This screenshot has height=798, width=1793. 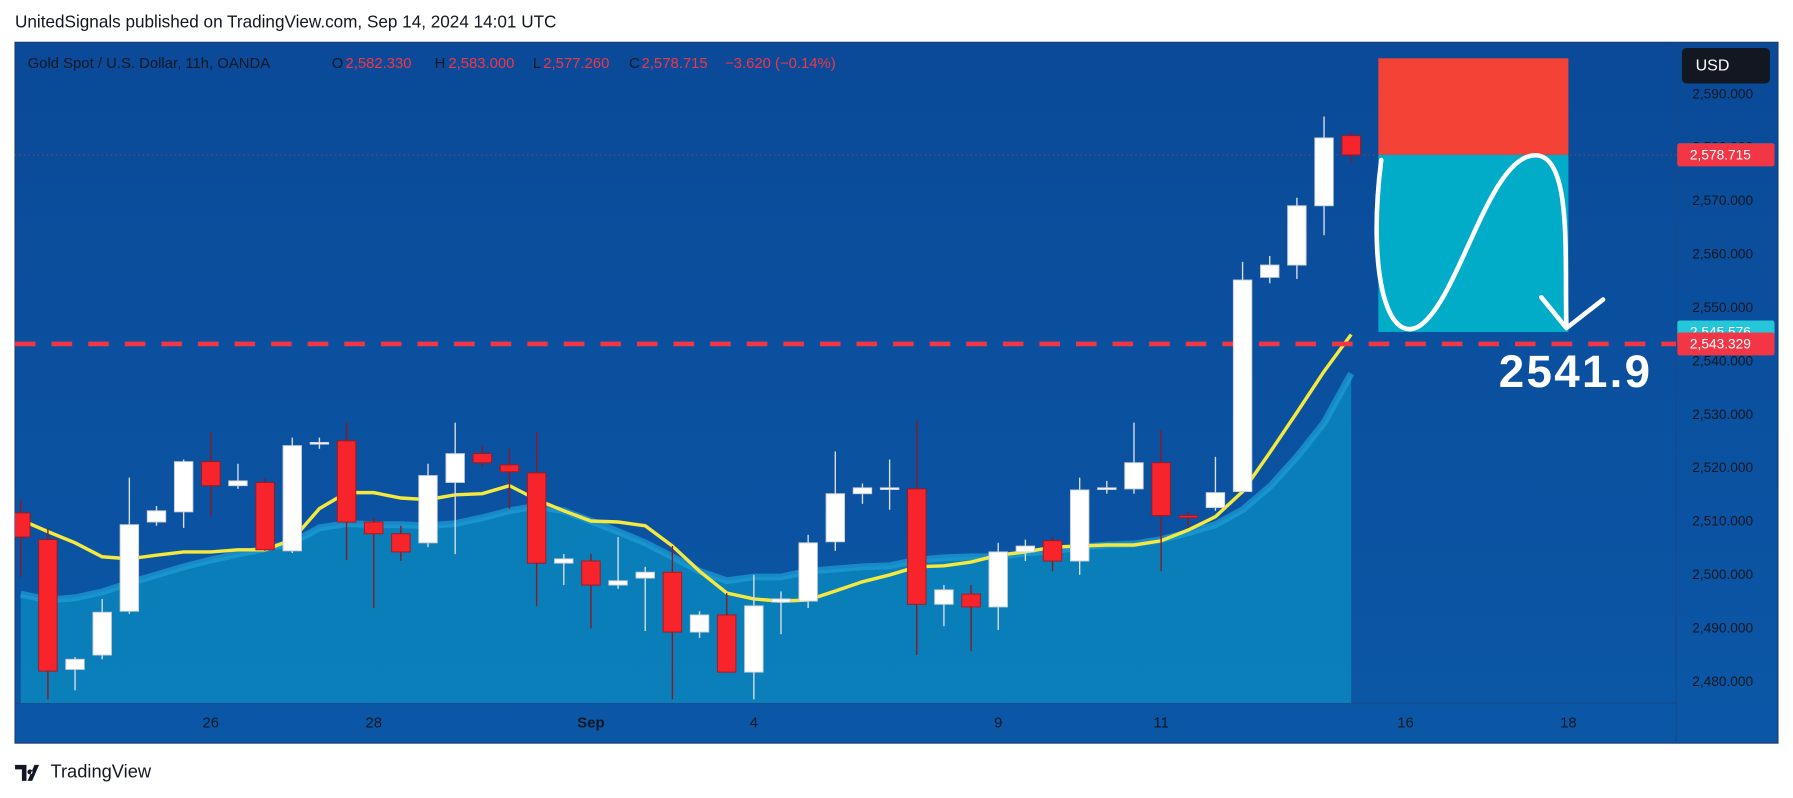 I want to click on y-tick-label: 2,510.000, so click(x=1722, y=521).